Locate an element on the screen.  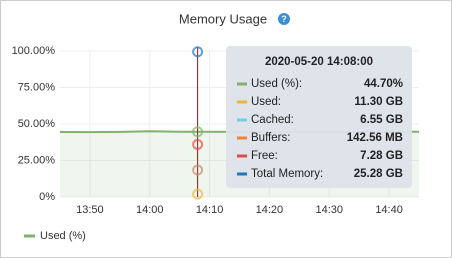
tooltip-value: 11.30 GB is located at coordinates (378, 102).